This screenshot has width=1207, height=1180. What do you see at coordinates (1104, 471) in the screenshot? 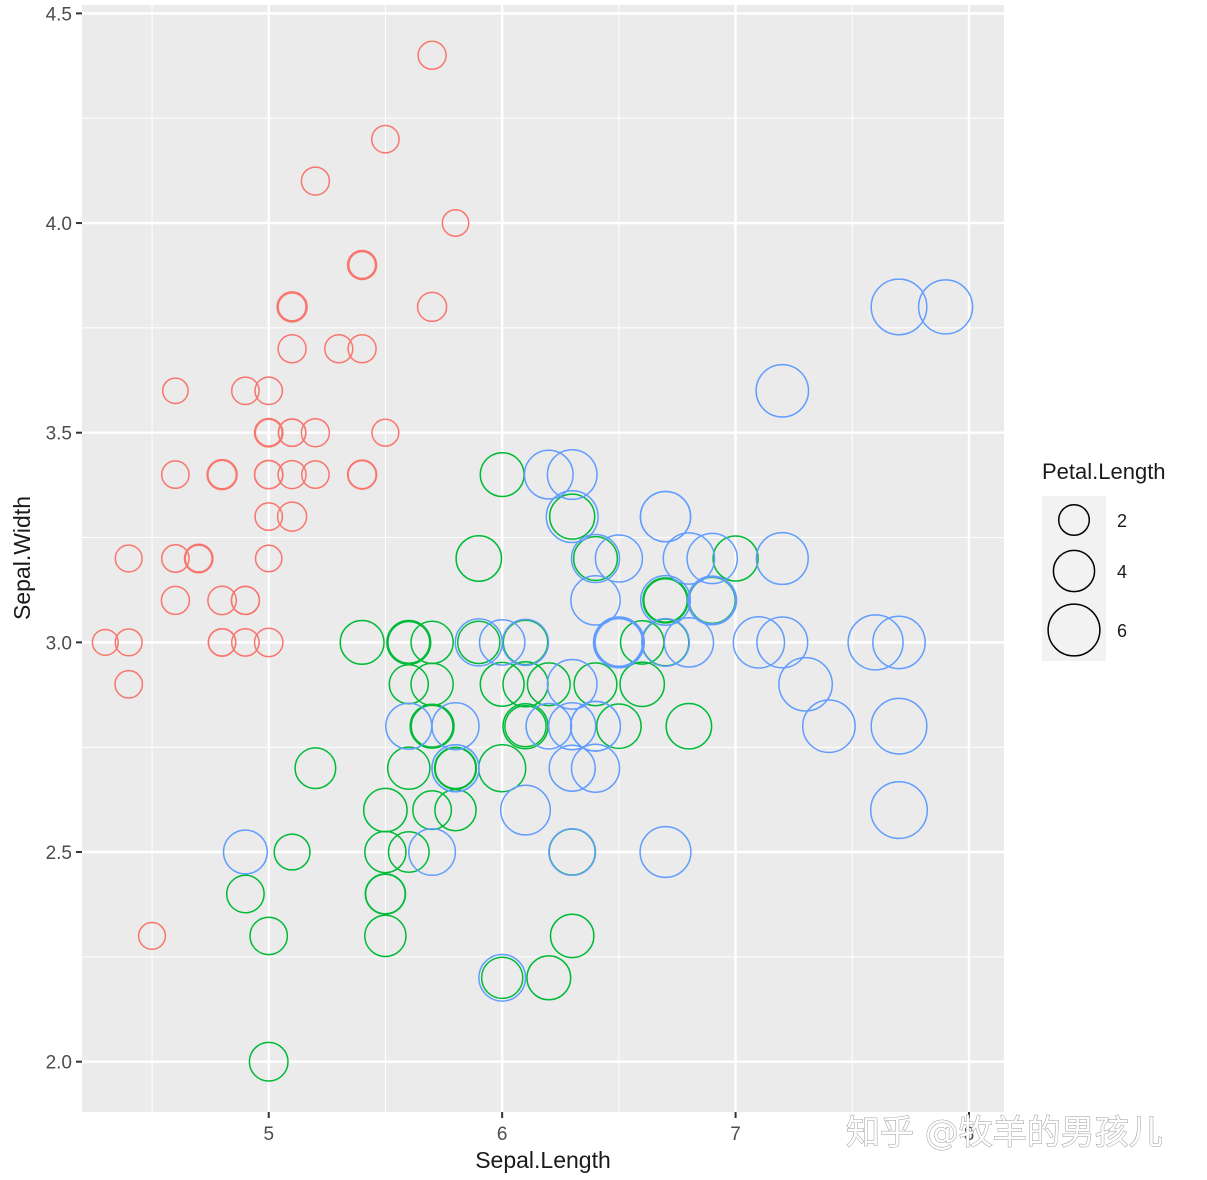
I see `legend-title: Petal.Length` at bounding box center [1104, 471].